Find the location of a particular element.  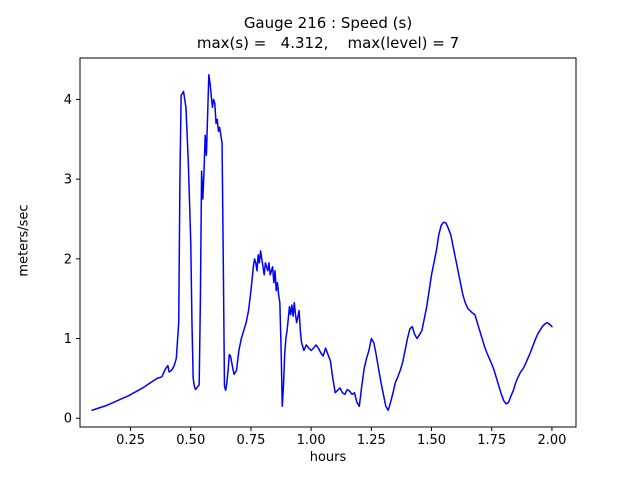

svg-text: 0.25 is located at coordinates (130, 440).